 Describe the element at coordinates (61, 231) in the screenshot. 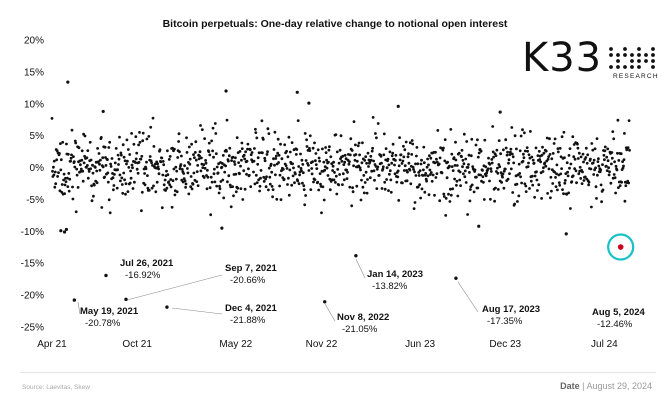

I see `outlier-point` at that location.